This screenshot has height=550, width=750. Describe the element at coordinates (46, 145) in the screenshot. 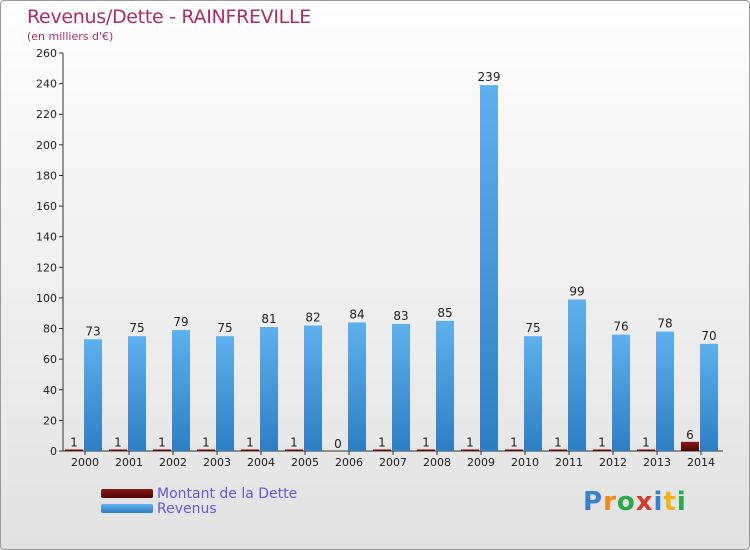

I see `y-tick-label: 200` at that location.